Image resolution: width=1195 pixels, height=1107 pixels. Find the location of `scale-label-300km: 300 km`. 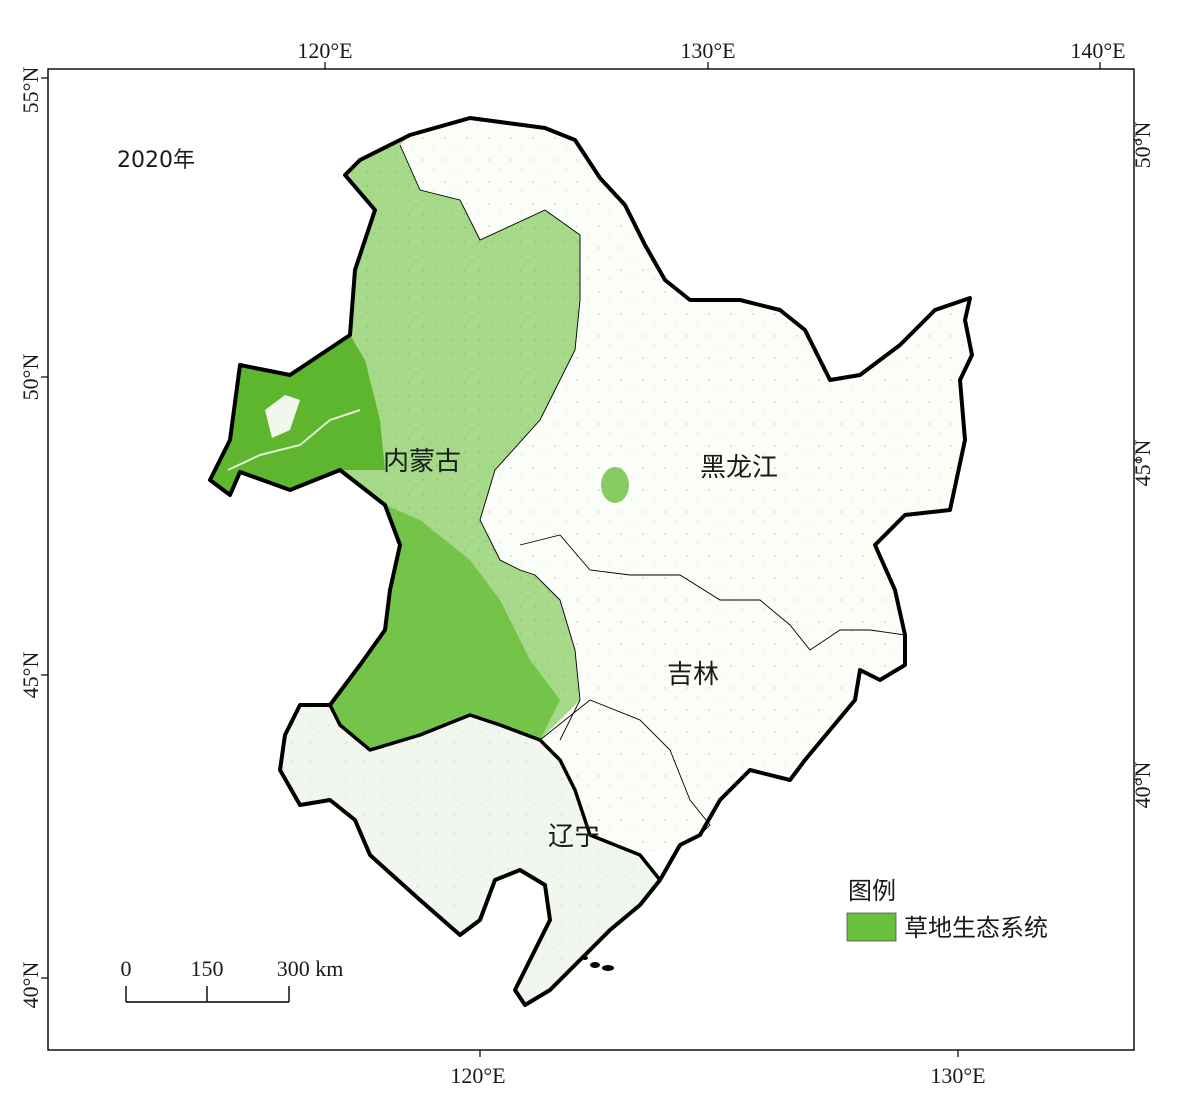

scale-label-300km: 300 km is located at coordinates (310, 968).